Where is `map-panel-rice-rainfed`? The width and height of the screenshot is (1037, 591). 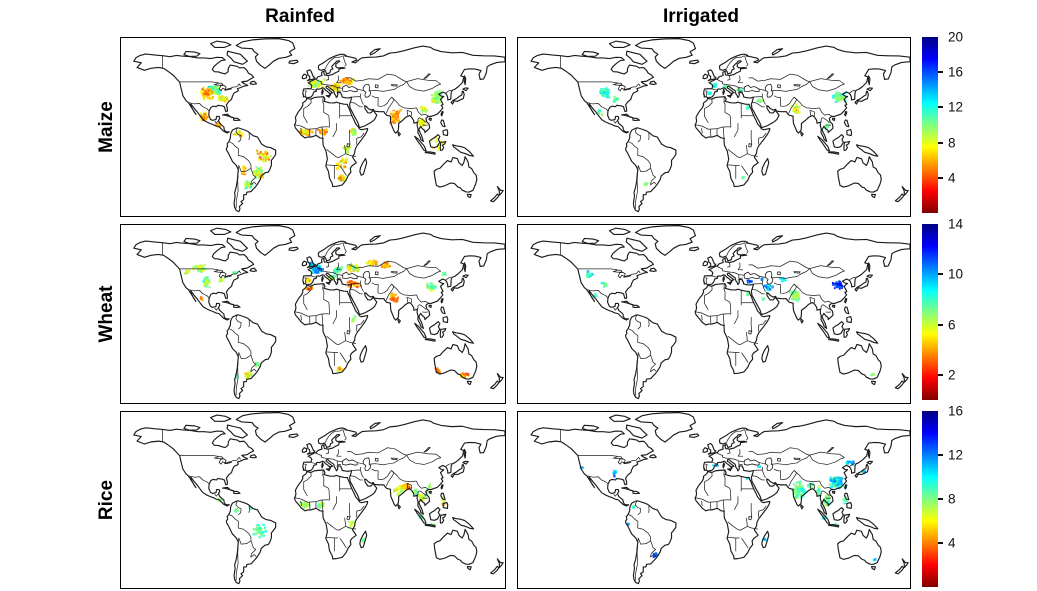 map-panel-rice-rainfed is located at coordinates (313, 500).